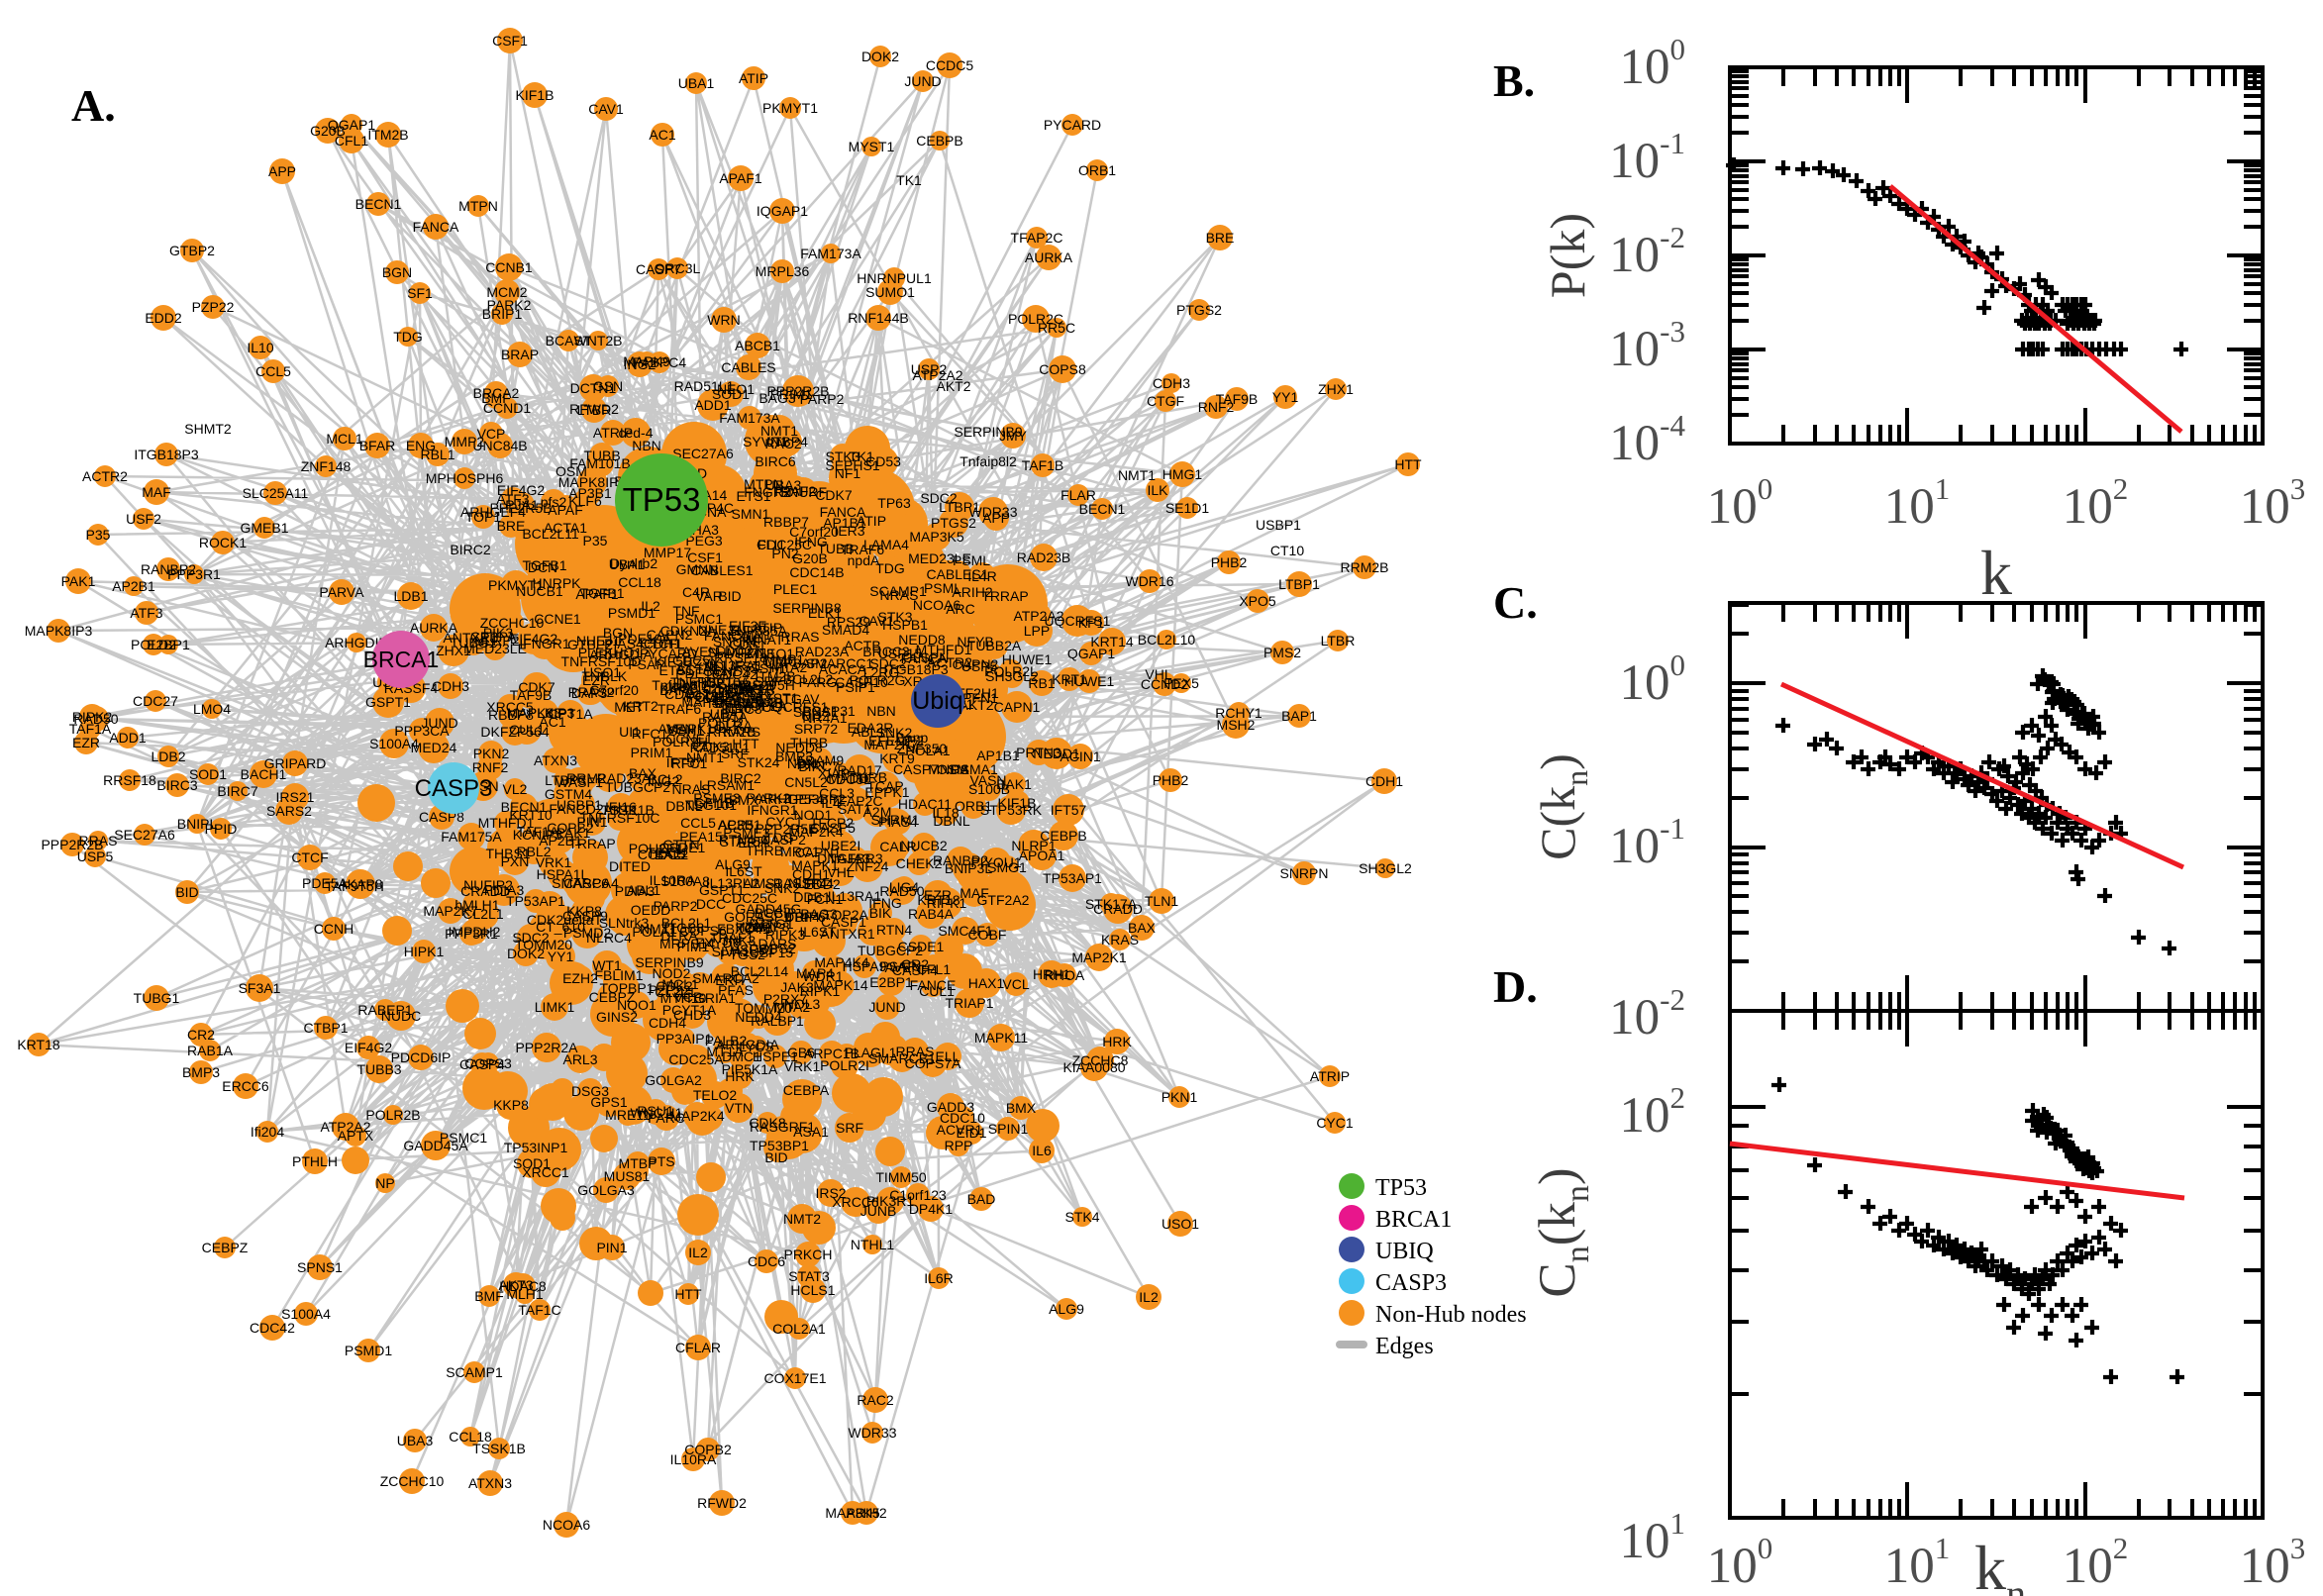 This screenshot has width=2323, height=1596. What do you see at coordinates (1299, 584) in the screenshot?
I see `svg-text: LTBP1` at bounding box center [1299, 584].